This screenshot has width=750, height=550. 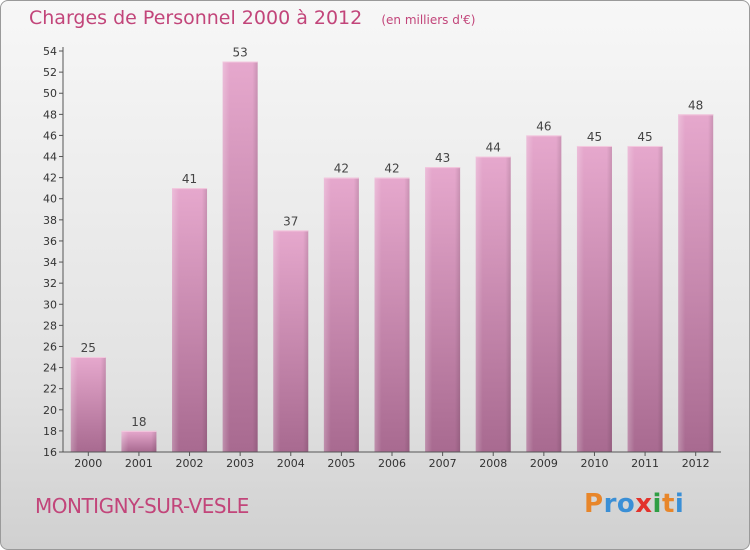 I want to click on x-tick-label: 2007, so click(x=443, y=463).